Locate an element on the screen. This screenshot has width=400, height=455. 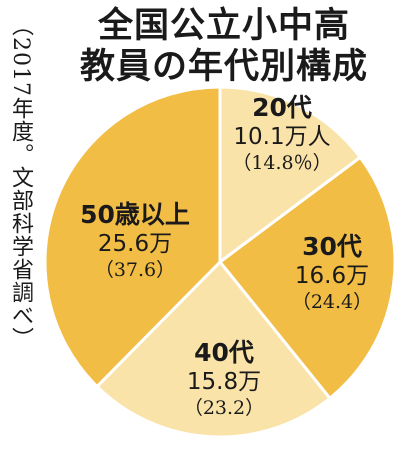
slice-category-label: 20代 is located at coordinates (282, 107).